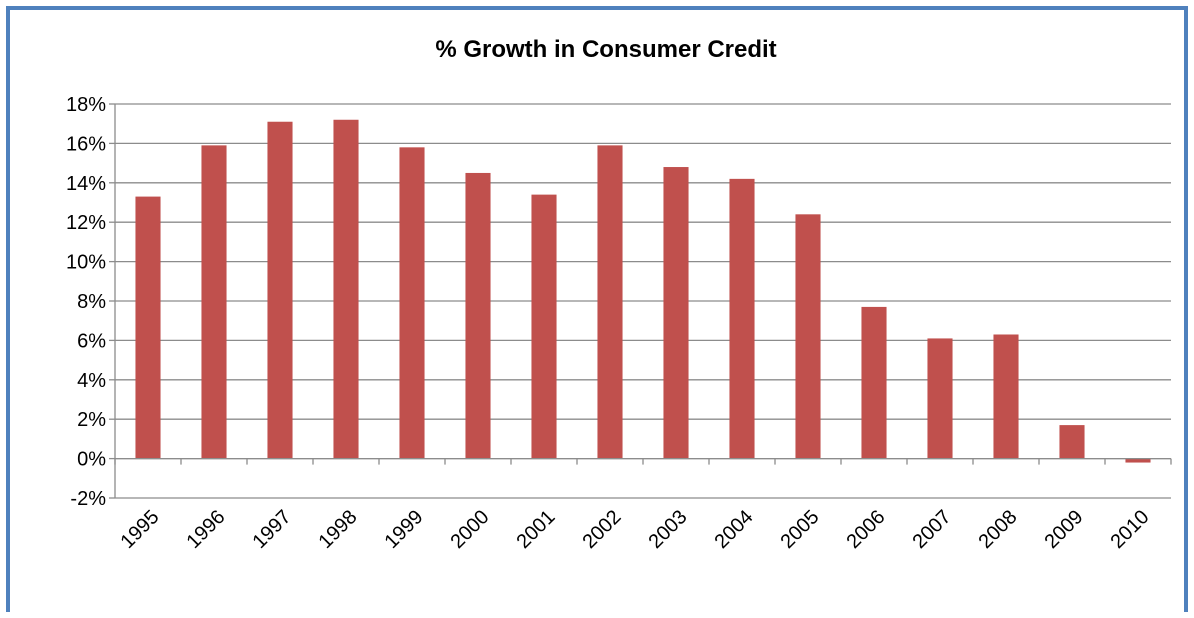 The height and width of the screenshot is (618, 1194). I want to click on bar-2009, so click(1072, 442).